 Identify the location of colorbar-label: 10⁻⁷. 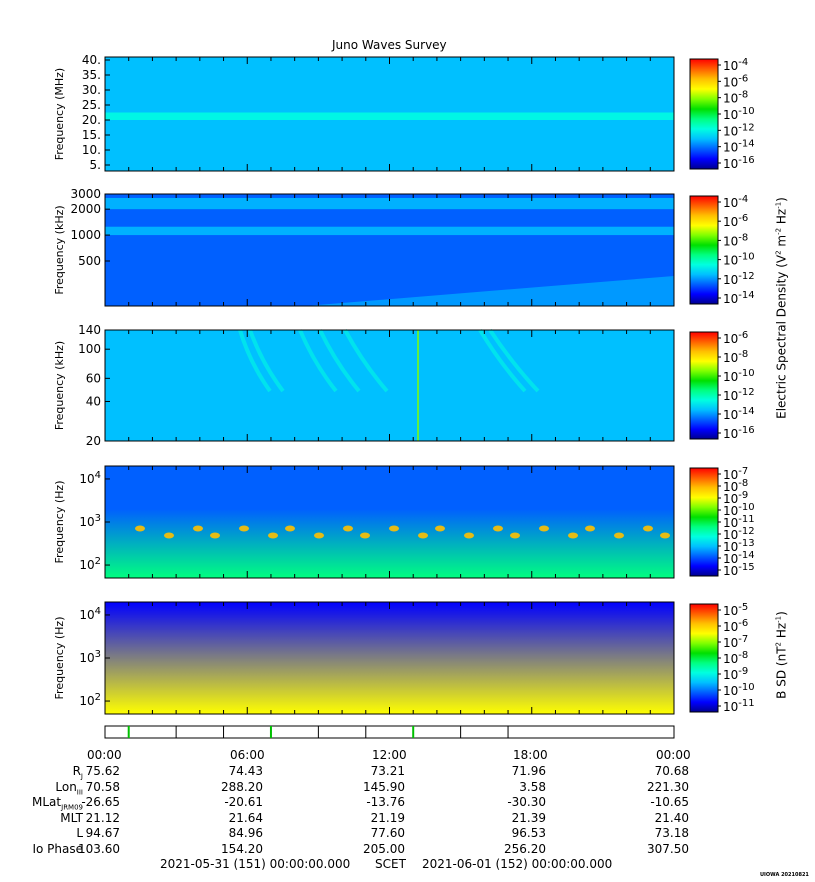
(735, 474).